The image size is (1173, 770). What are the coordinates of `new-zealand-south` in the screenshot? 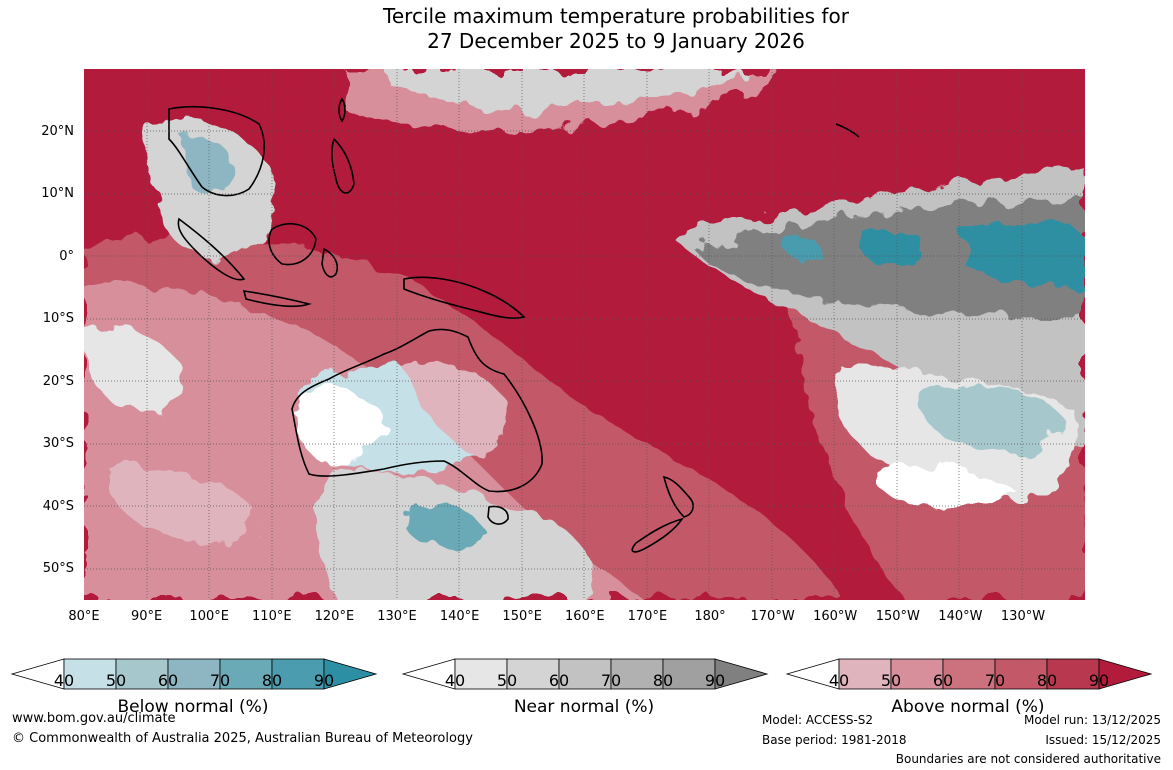 It's located at (657, 535).